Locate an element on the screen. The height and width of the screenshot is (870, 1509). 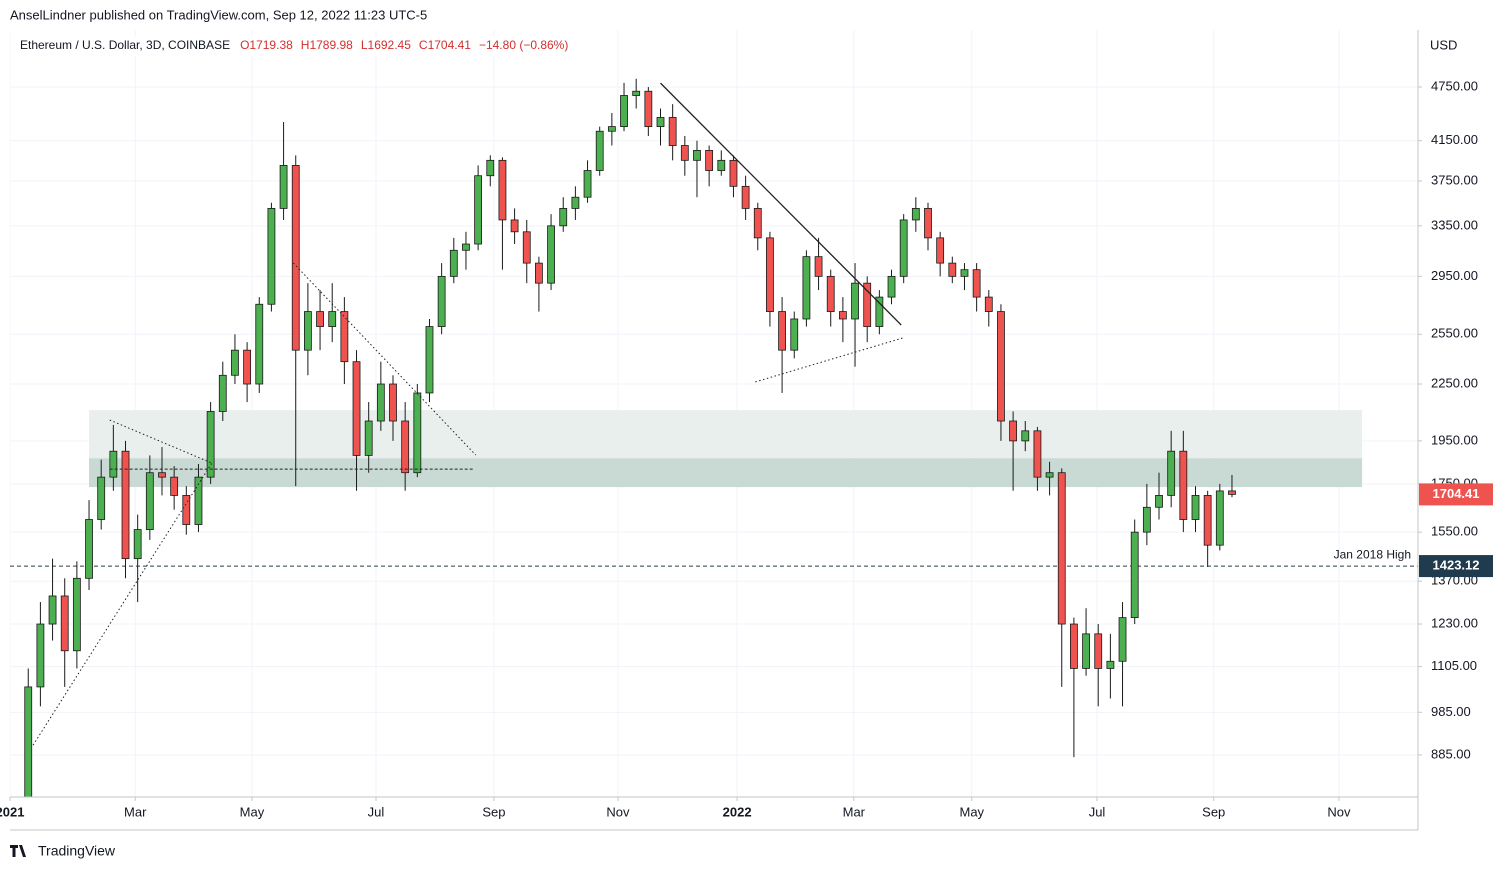
brand: TradingView is located at coordinates (63, 851).